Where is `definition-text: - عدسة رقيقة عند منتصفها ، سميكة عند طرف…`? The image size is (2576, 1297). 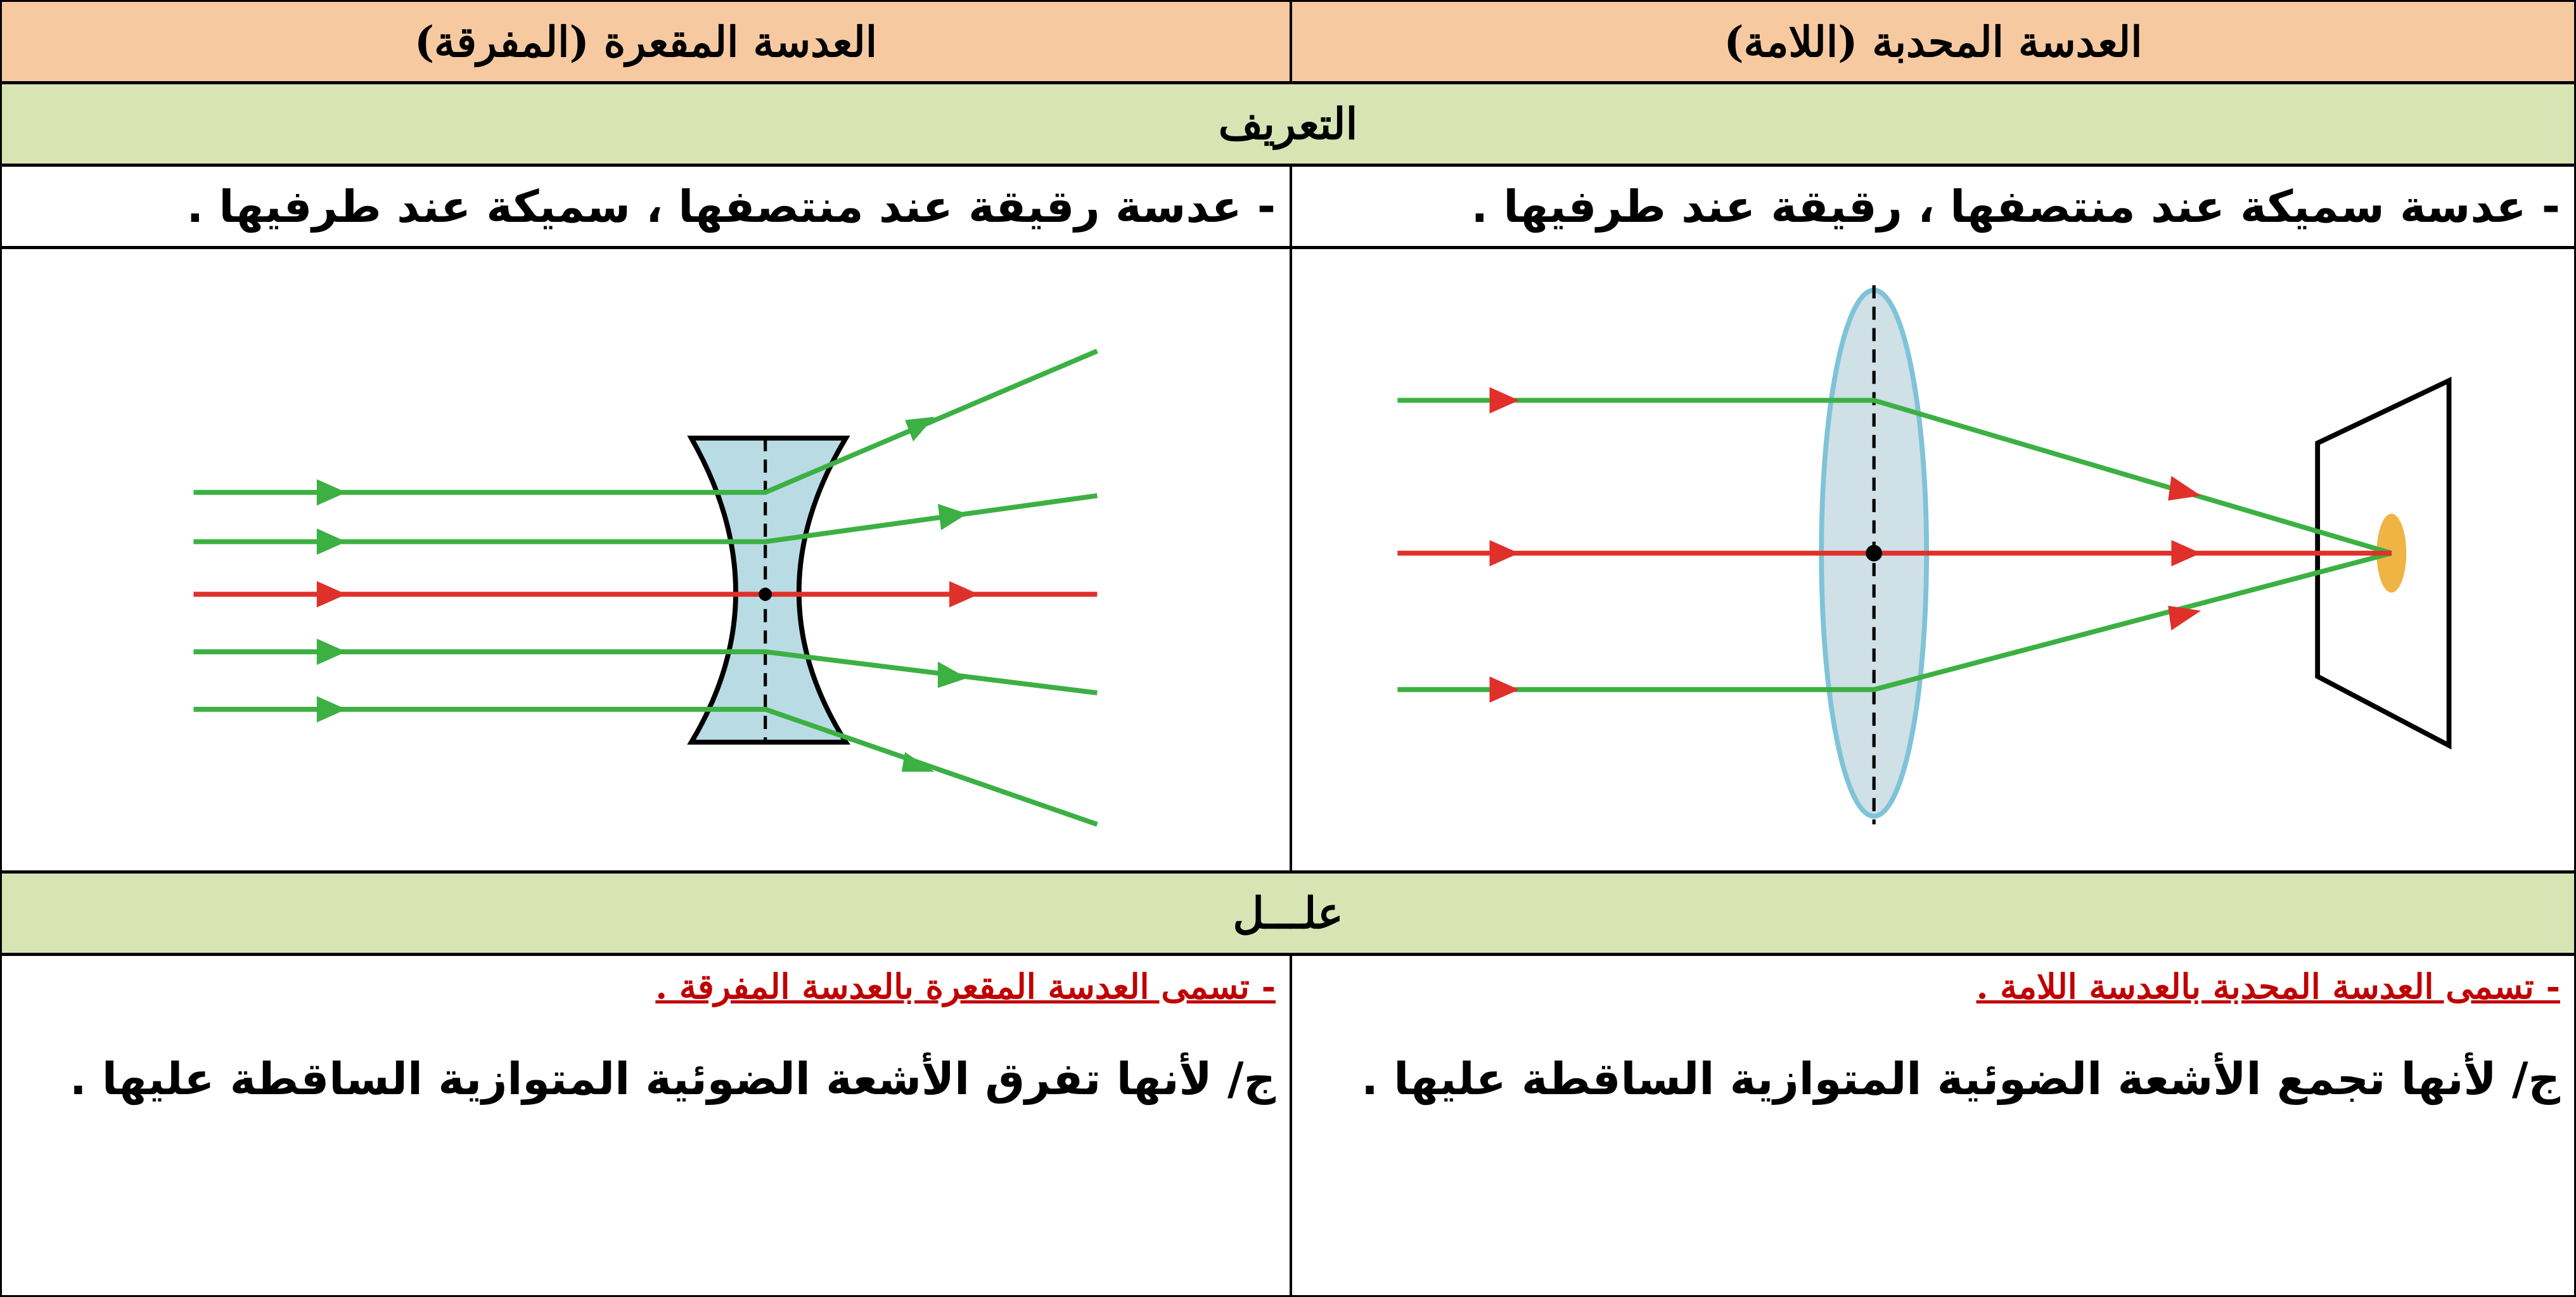 definition-text: - عدسة رقيقة عند منتصفها ، سميكة عند طرف… is located at coordinates (646, 208).